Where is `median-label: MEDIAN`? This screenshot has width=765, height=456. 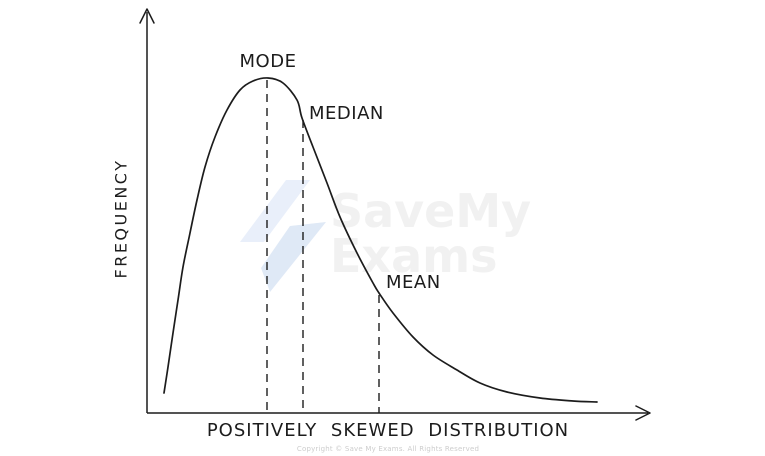
median-label: MEDIAN is located at coordinates (346, 113).